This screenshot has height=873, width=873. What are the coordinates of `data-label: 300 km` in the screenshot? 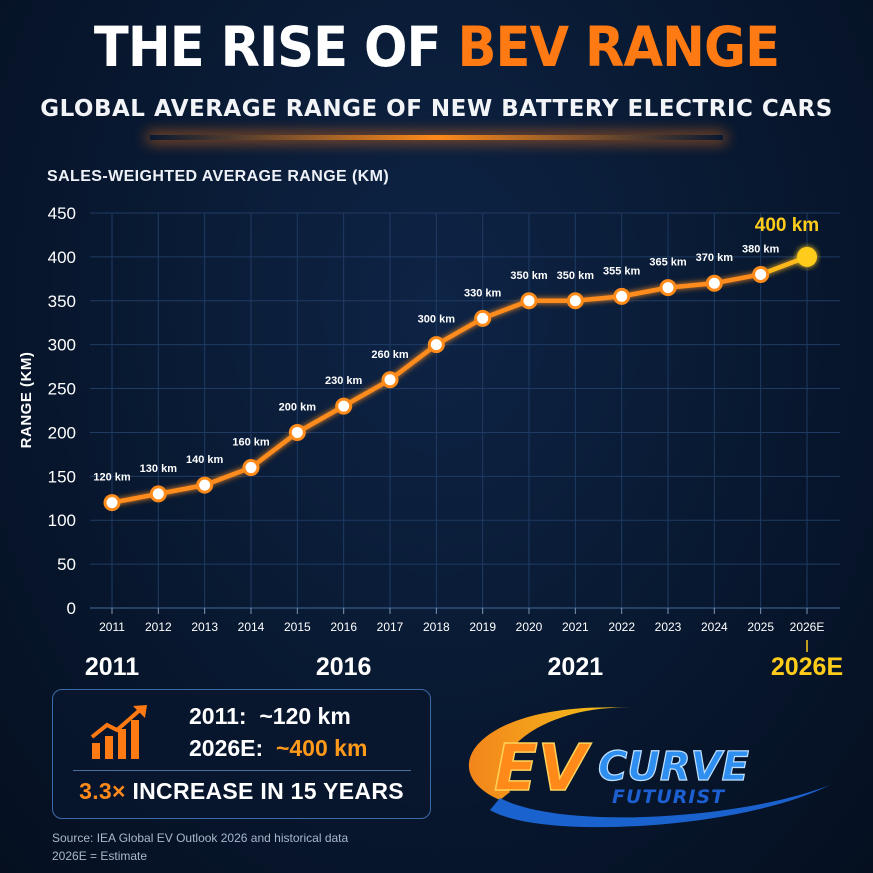 It's located at (437, 320).